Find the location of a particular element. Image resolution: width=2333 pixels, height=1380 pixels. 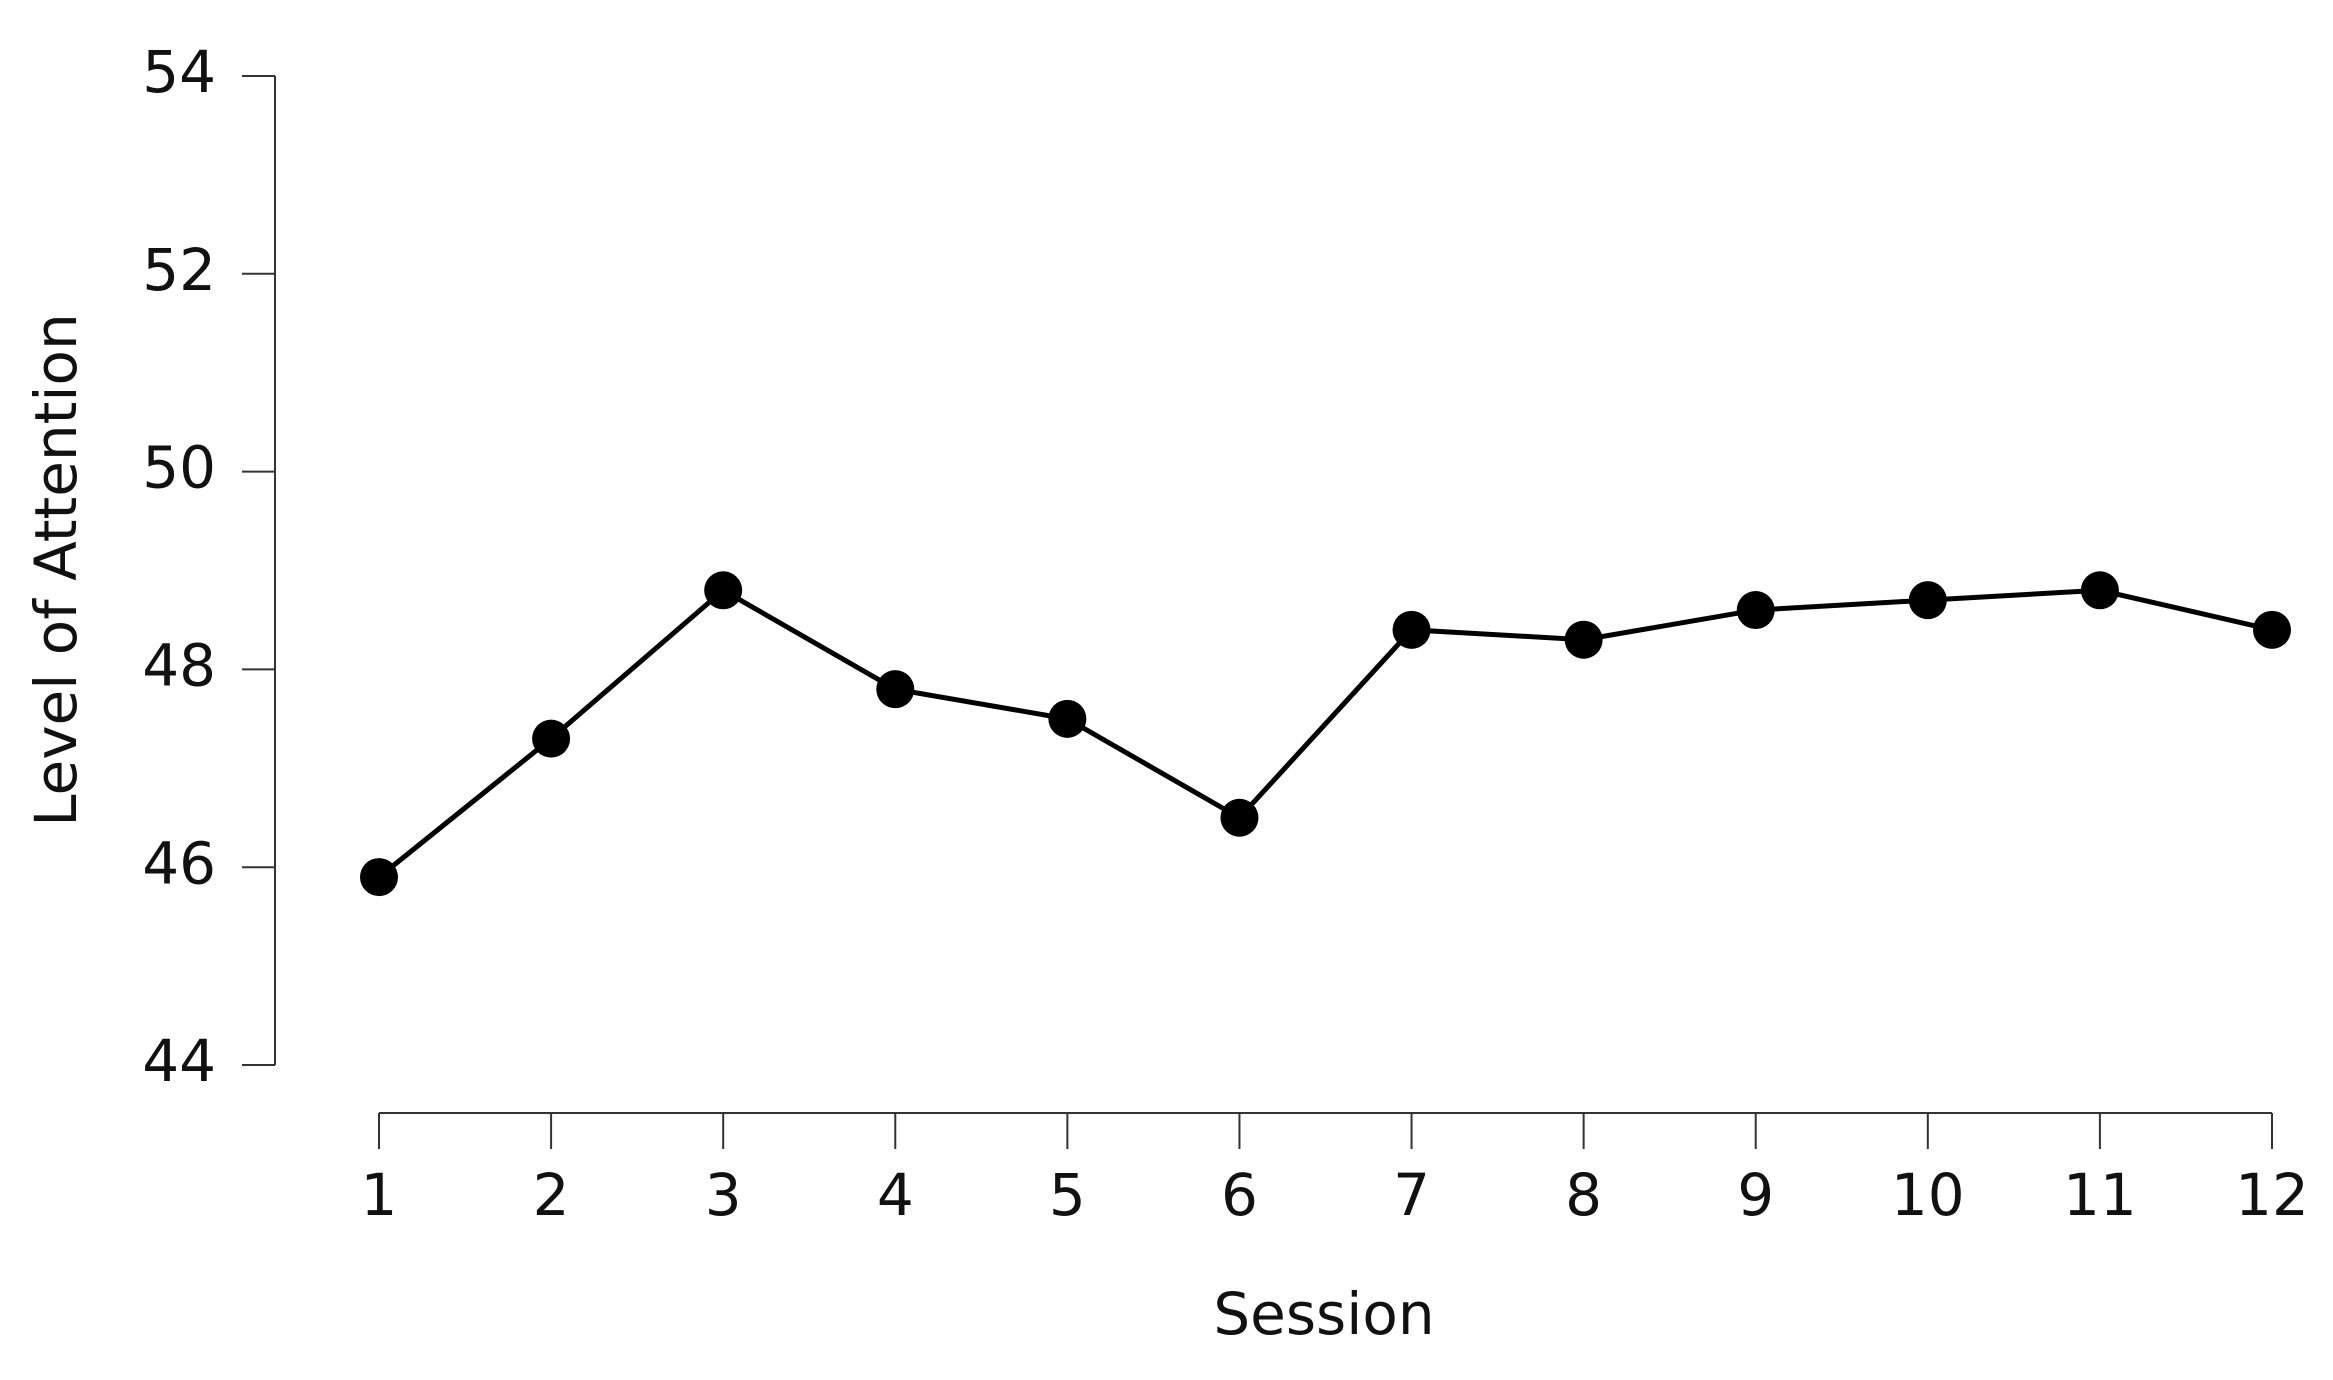

x-tick-label: 7 is located at coordinates (1411, 1195).